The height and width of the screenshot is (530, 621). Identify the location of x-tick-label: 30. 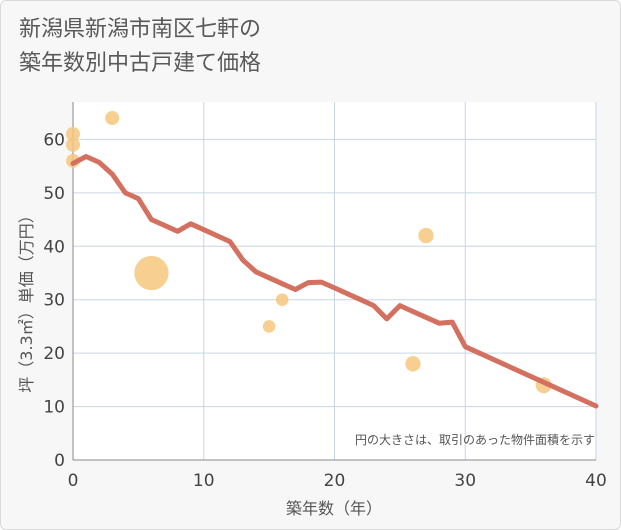
(465, 481).